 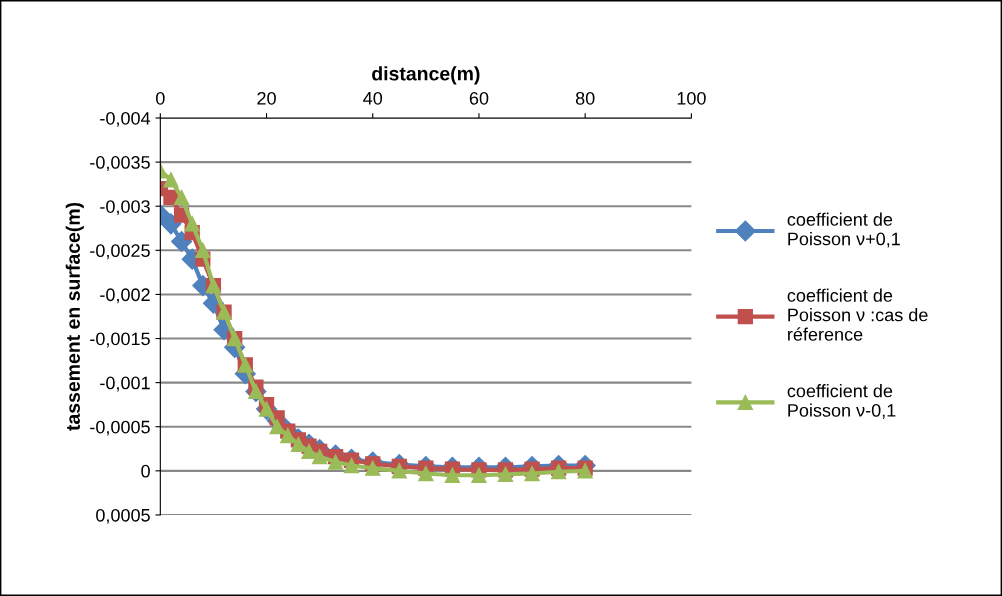 I want to click on x-tick-label: 0, so click(x=160, y=98).